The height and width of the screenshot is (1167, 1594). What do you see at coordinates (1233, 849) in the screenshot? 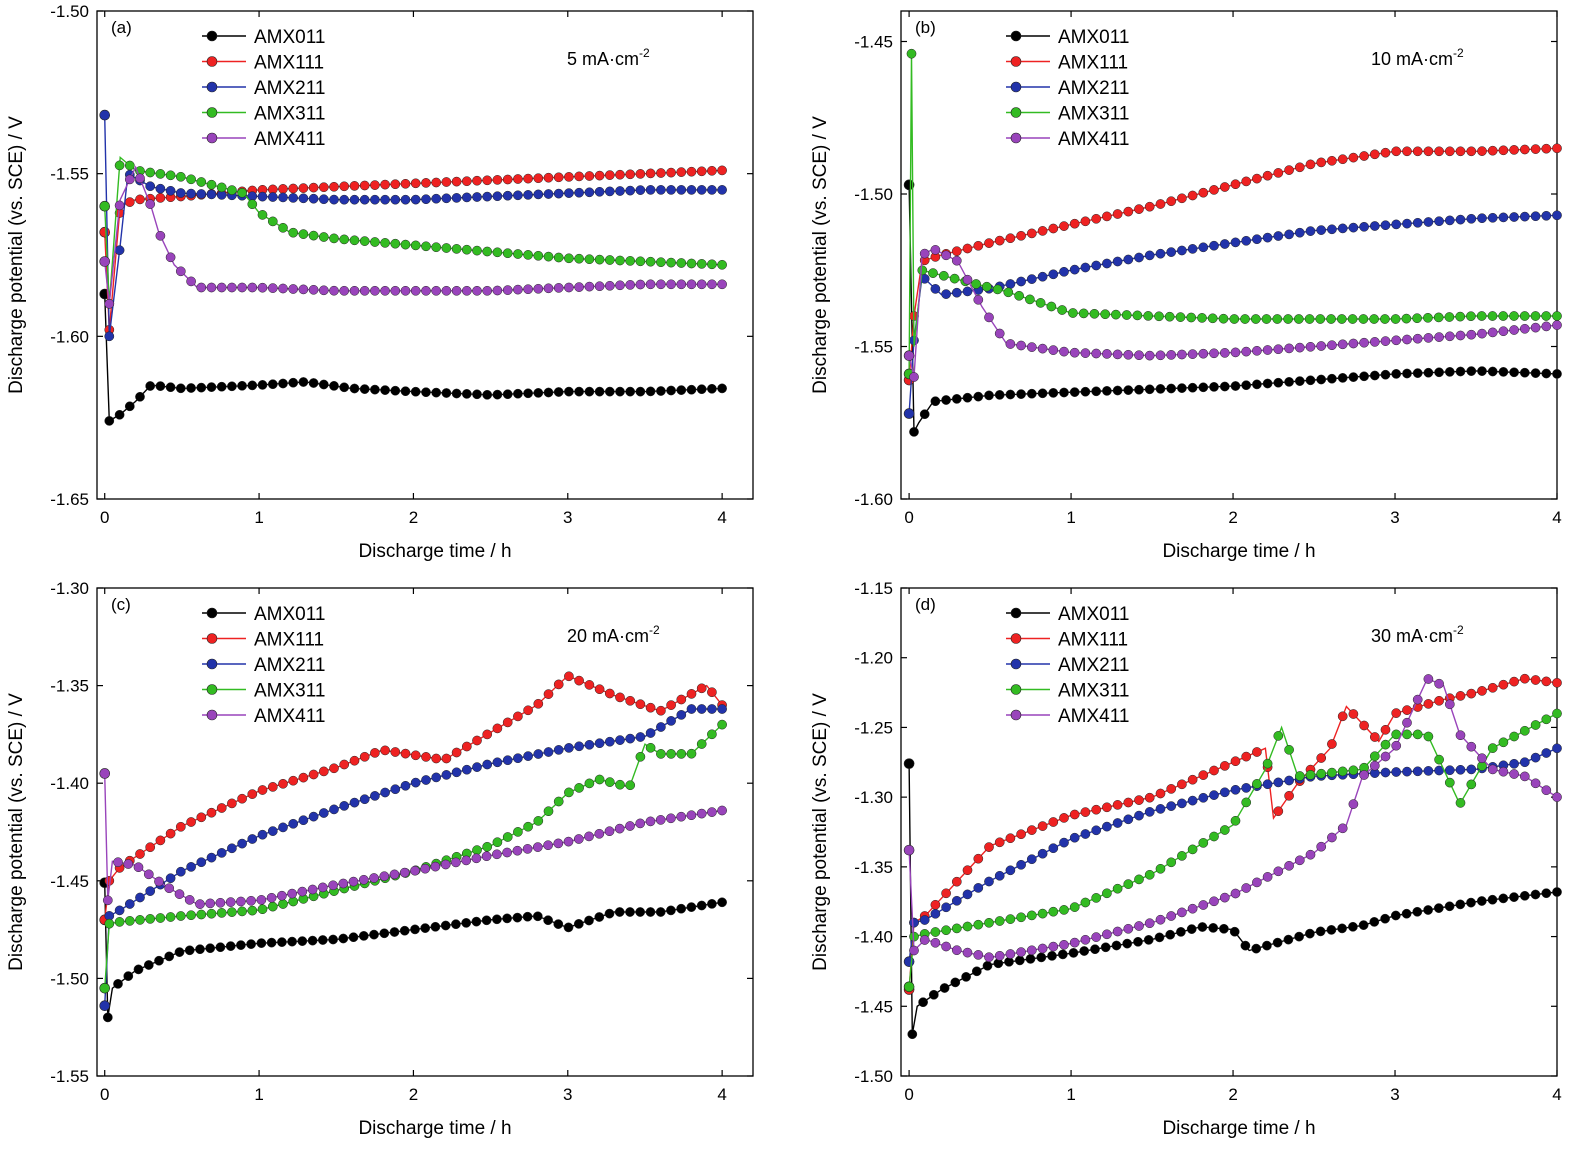
I see `series-line-AMX311` at bounding box center [1233, 849].